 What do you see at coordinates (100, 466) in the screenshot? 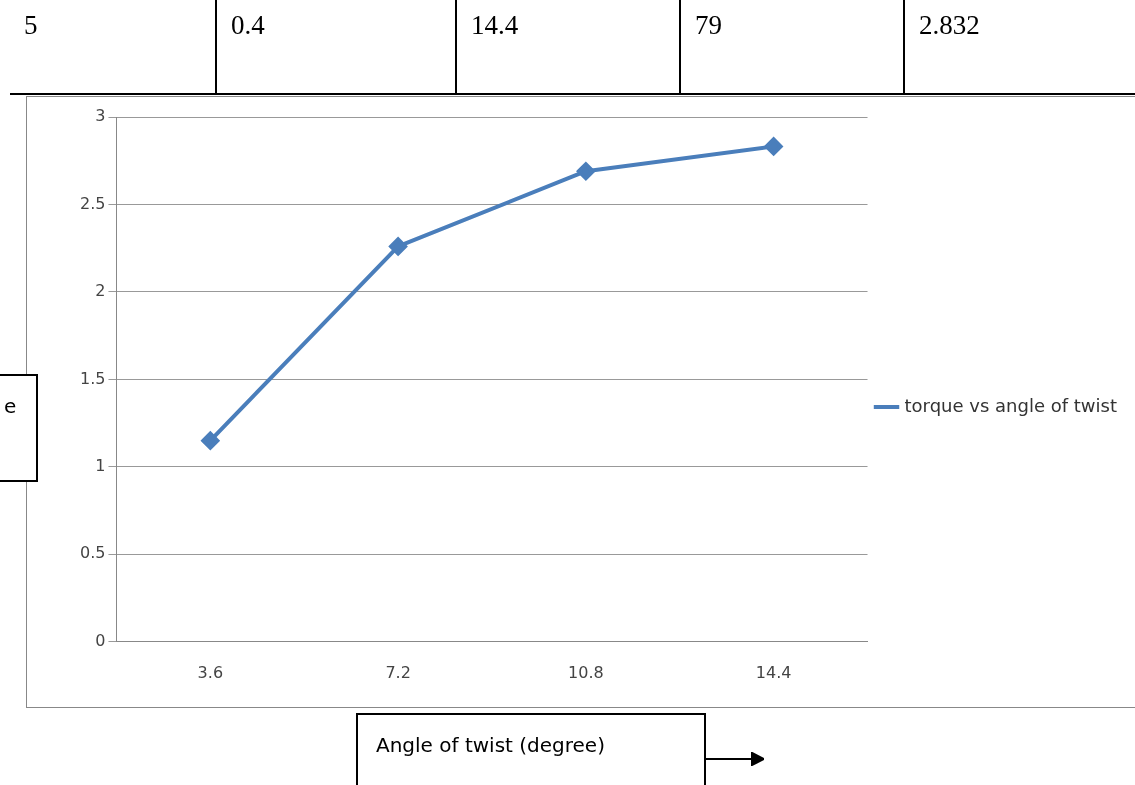
I see `y-tick-label: 1` at bounding box center [100, 466].